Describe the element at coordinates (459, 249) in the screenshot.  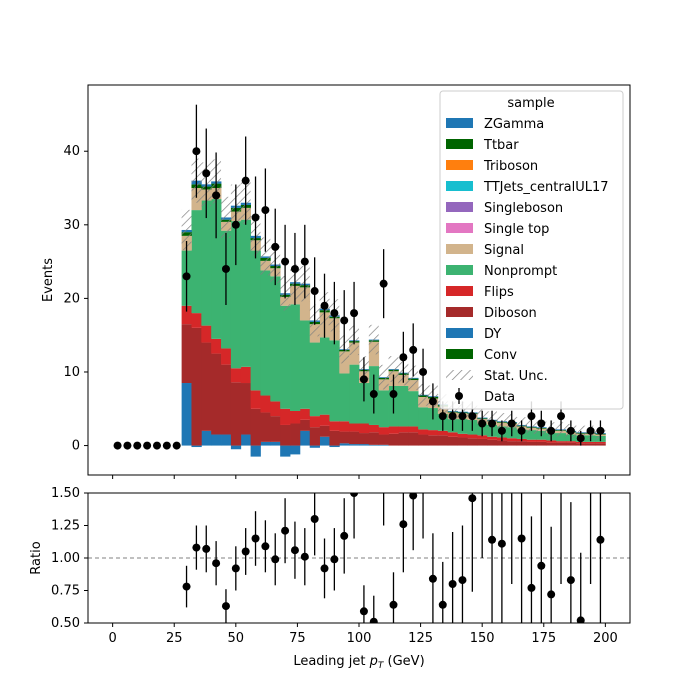
I see `legend-swatch-signal` at that location.